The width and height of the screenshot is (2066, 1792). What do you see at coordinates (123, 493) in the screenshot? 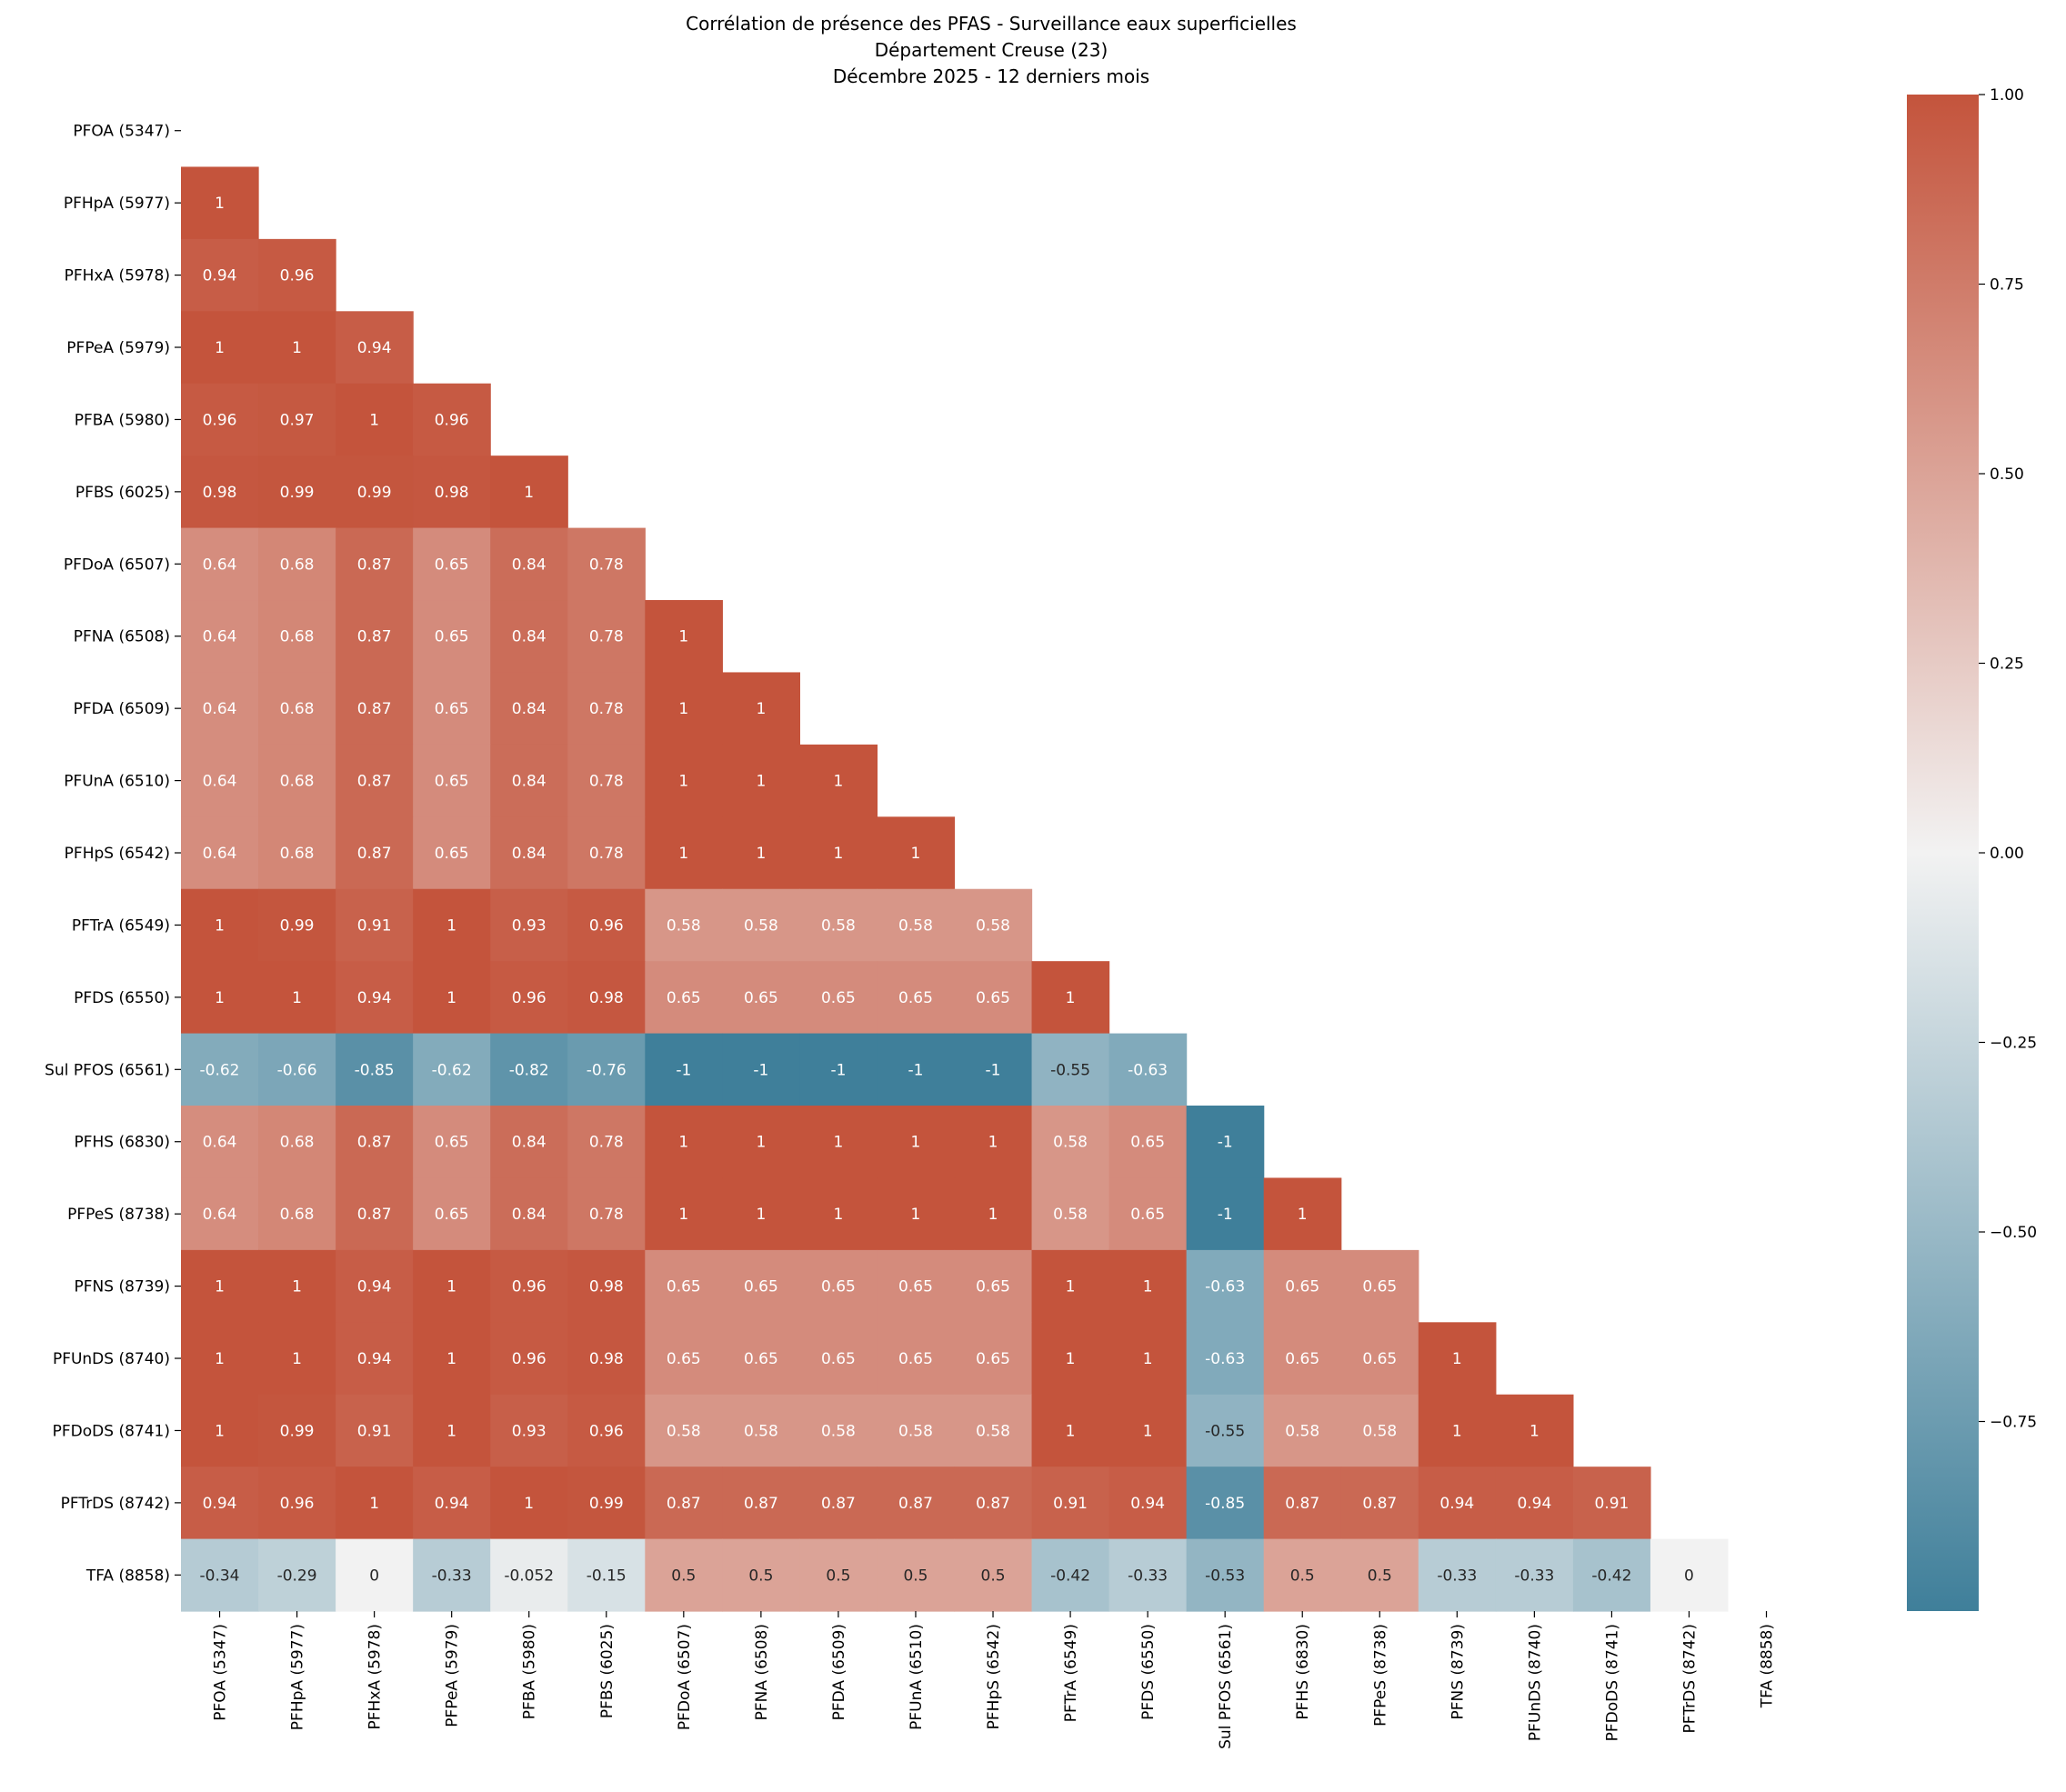
I see `y-tick-label: PFBS (6025)` at bounding box center [123, 493].